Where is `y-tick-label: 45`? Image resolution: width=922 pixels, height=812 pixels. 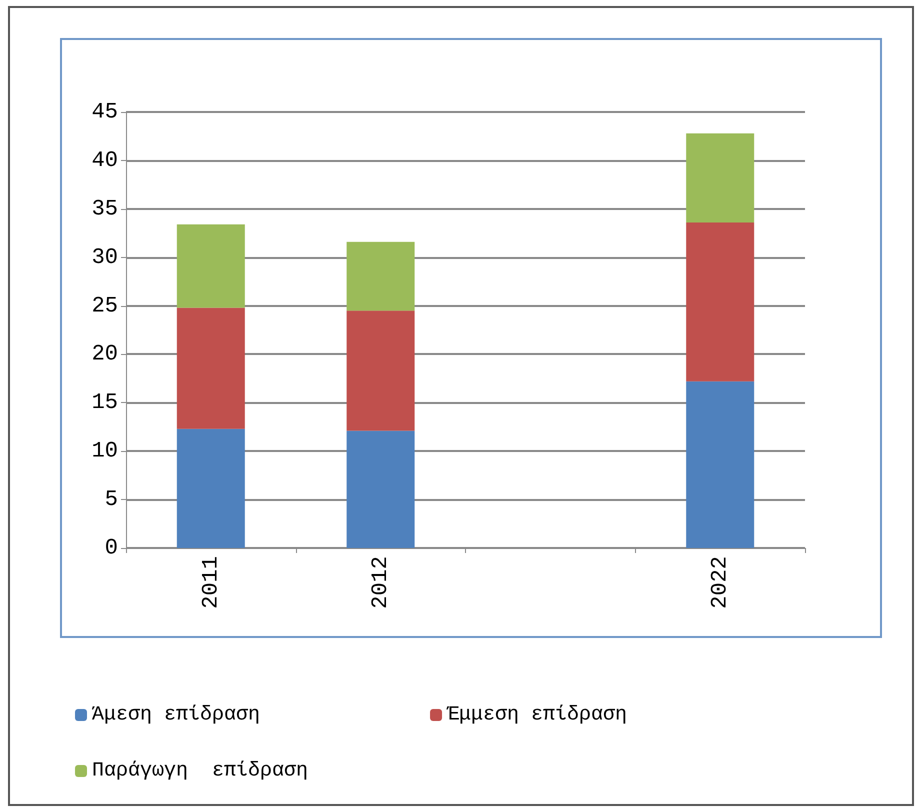
y-tick-label: 45 is located at coordinates (105, 112).